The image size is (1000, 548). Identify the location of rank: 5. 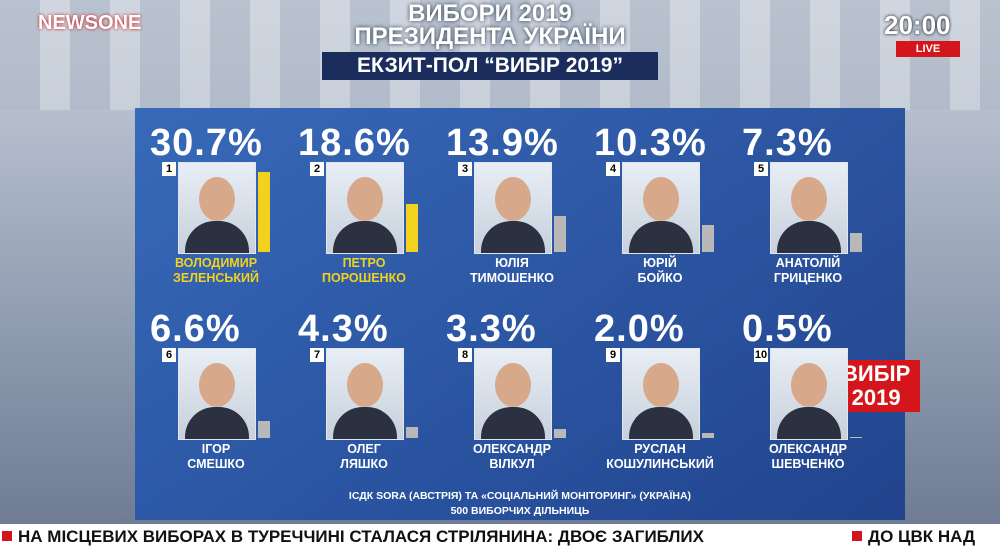
(761, 169).